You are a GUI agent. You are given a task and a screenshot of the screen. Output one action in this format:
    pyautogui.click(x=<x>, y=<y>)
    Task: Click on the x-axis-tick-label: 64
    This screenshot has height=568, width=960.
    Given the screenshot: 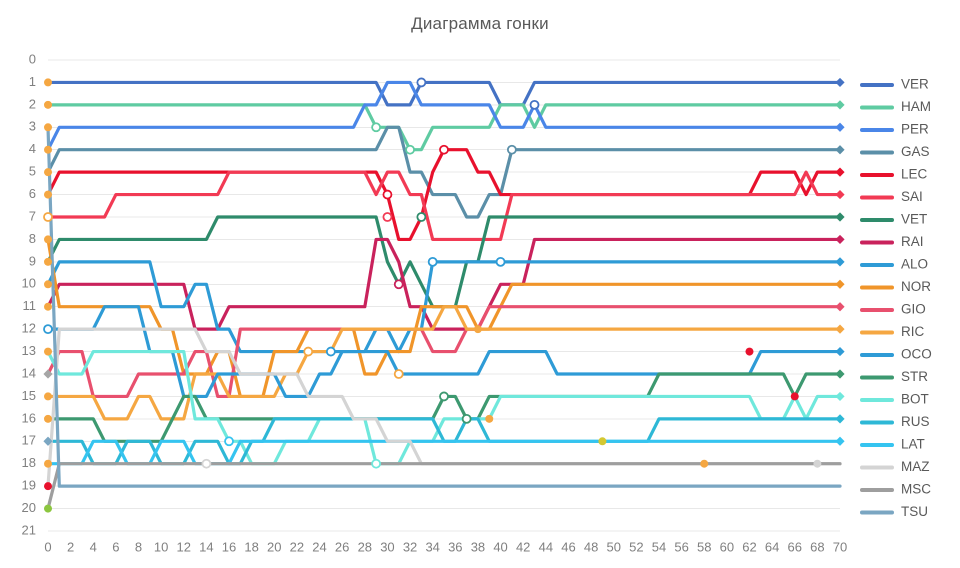 What is the action you would take?
    pyautogui.click(x=772, y=547)
    